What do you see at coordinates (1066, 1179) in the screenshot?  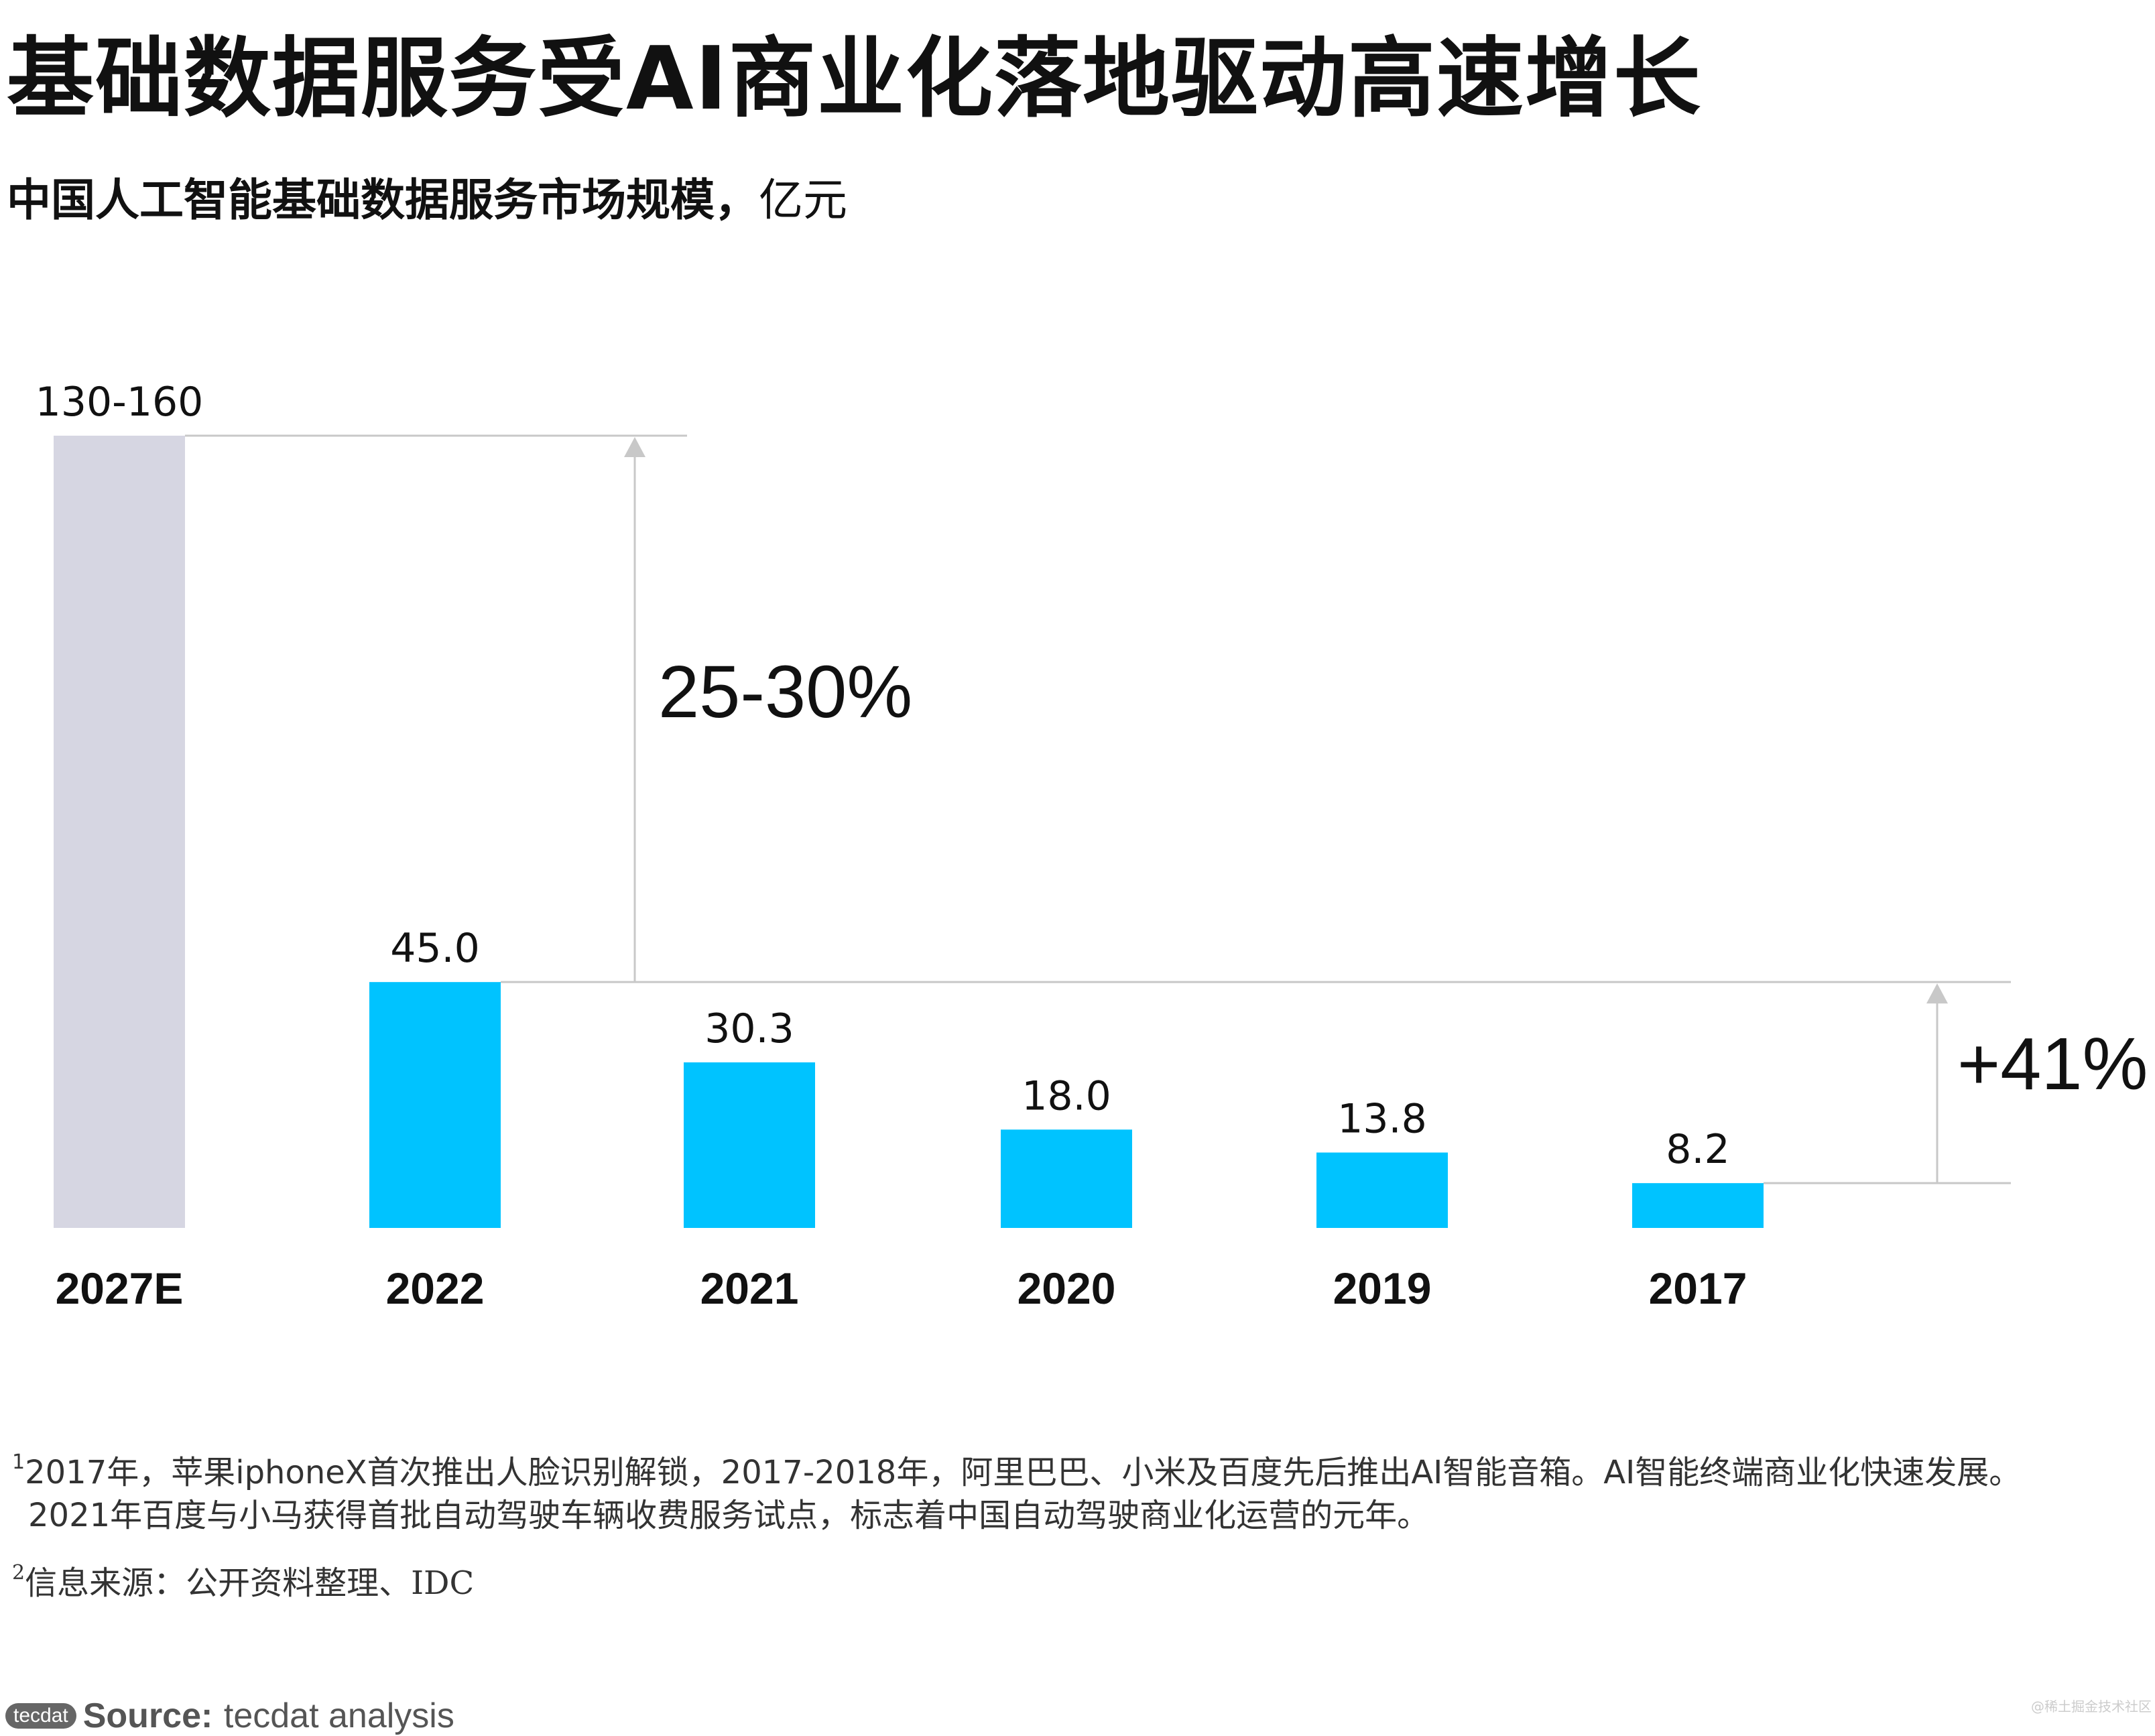 I see `bar-2020` at bounding box center [1066, 1179].